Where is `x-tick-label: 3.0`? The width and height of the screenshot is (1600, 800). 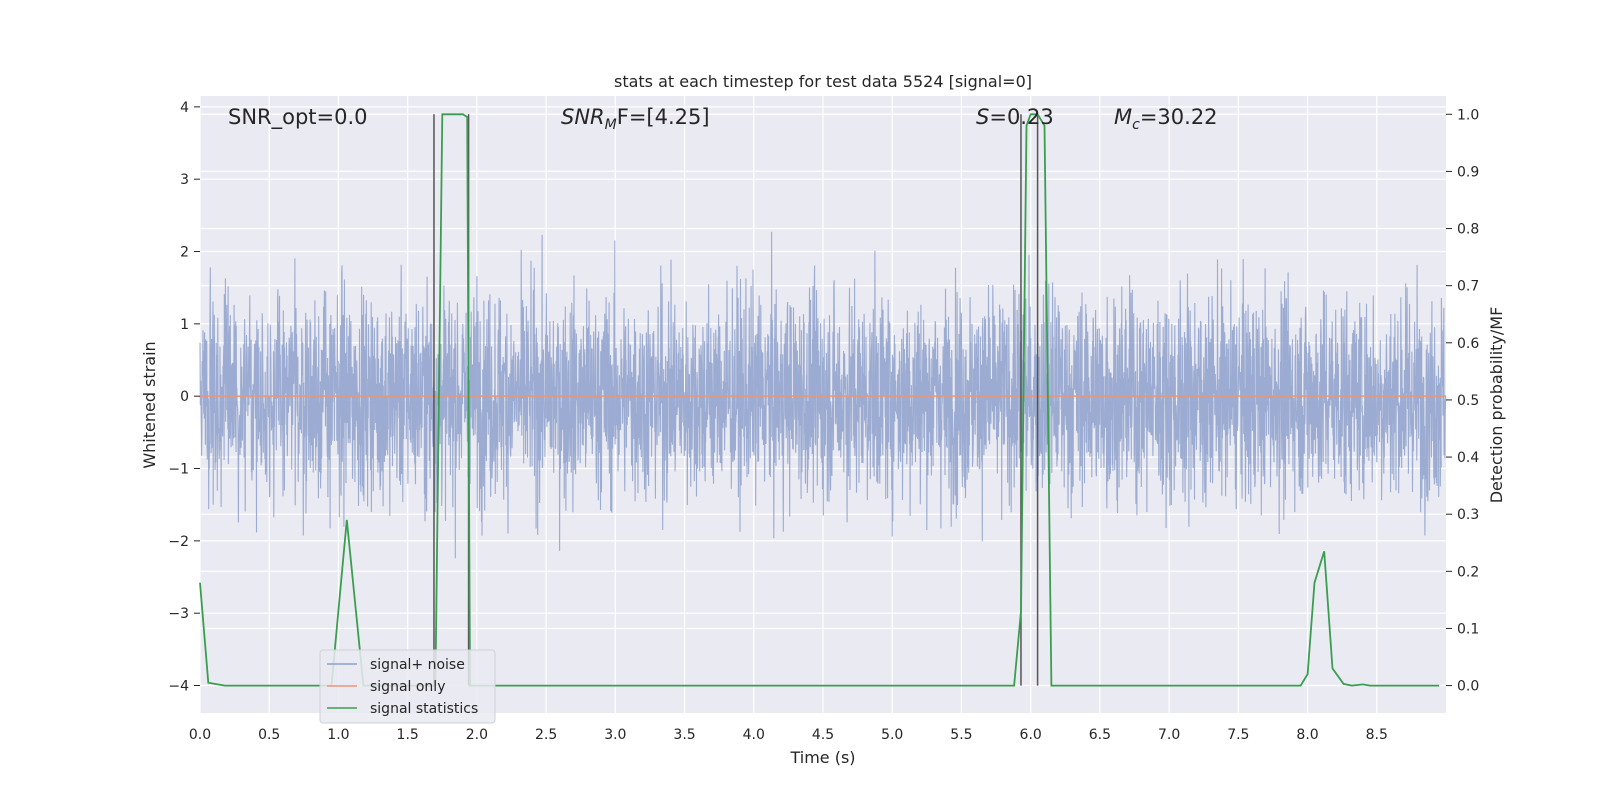
x-tick-label: 3.0 is located at coordinates (615, 735).